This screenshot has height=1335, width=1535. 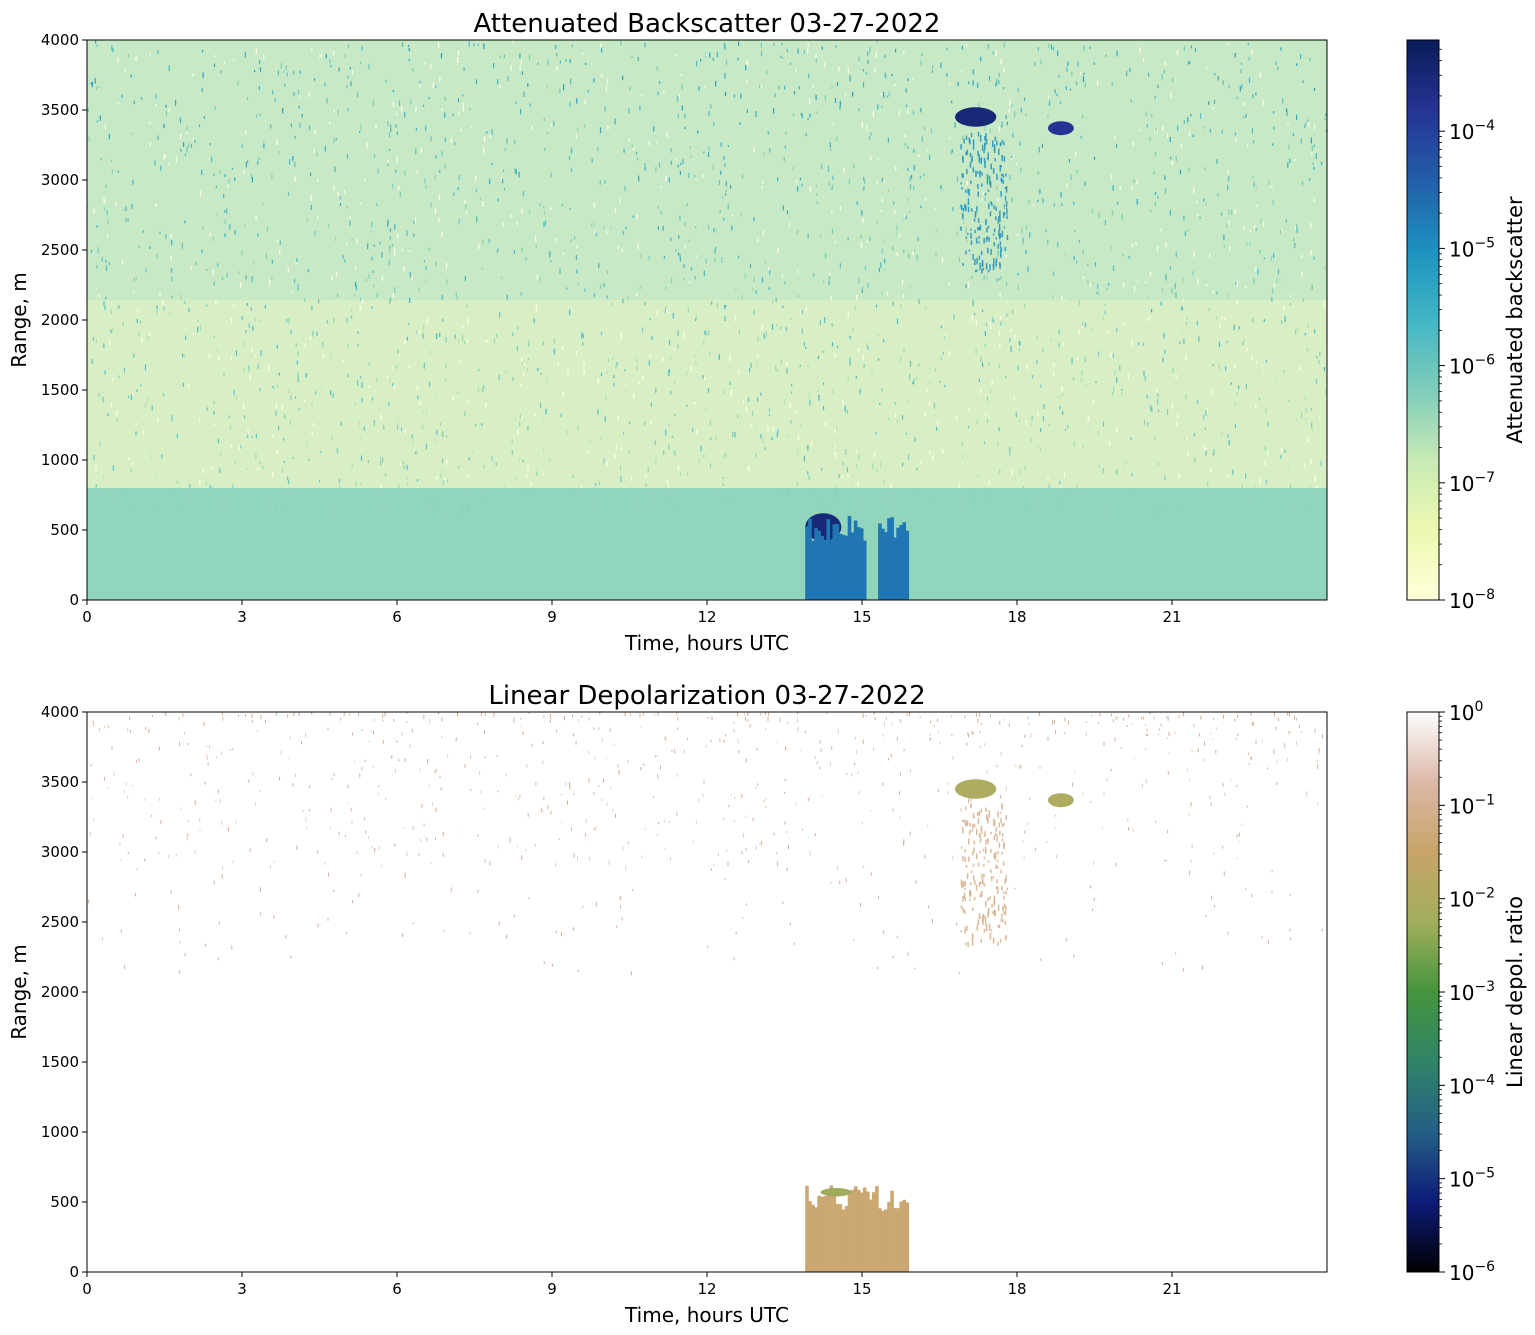 What do you see at coordinates (1466, 712) in the screenshot?
I see `colorbar-tick-label: 10⁰` at bounding box center [1466, 712].